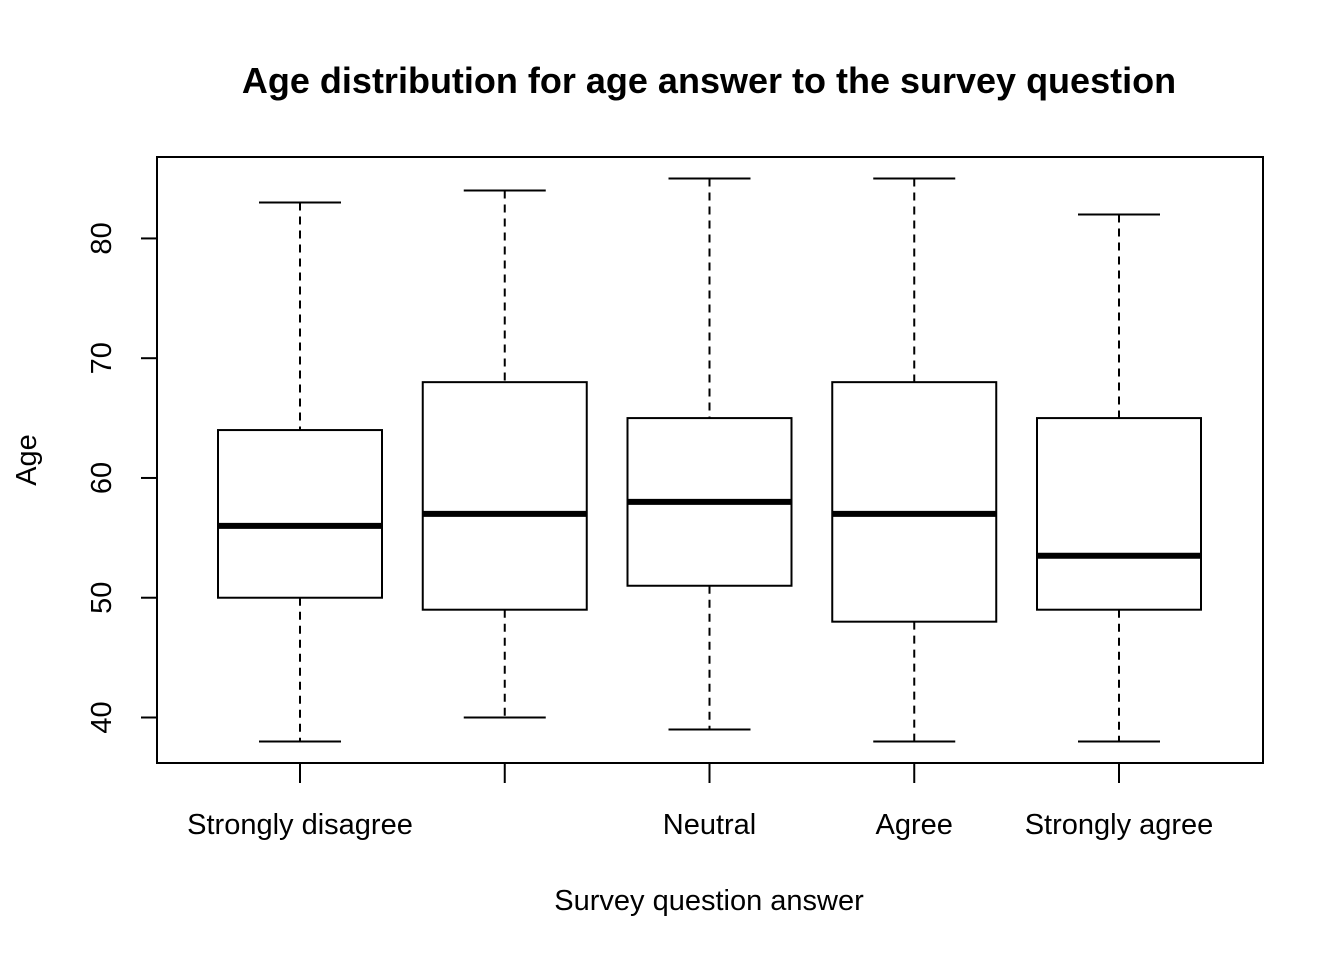 The image size is (1344, 960). I want to click on x-tick-label-2: Neutral, so click(710, 825).